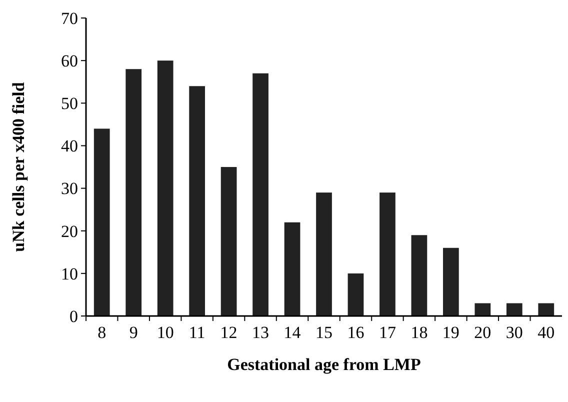 The height and width of the screenshot is (402, 568). Describe the element at coordinates (355, 332) in the screenshot. I see `x-tick-label: 16` at that location.